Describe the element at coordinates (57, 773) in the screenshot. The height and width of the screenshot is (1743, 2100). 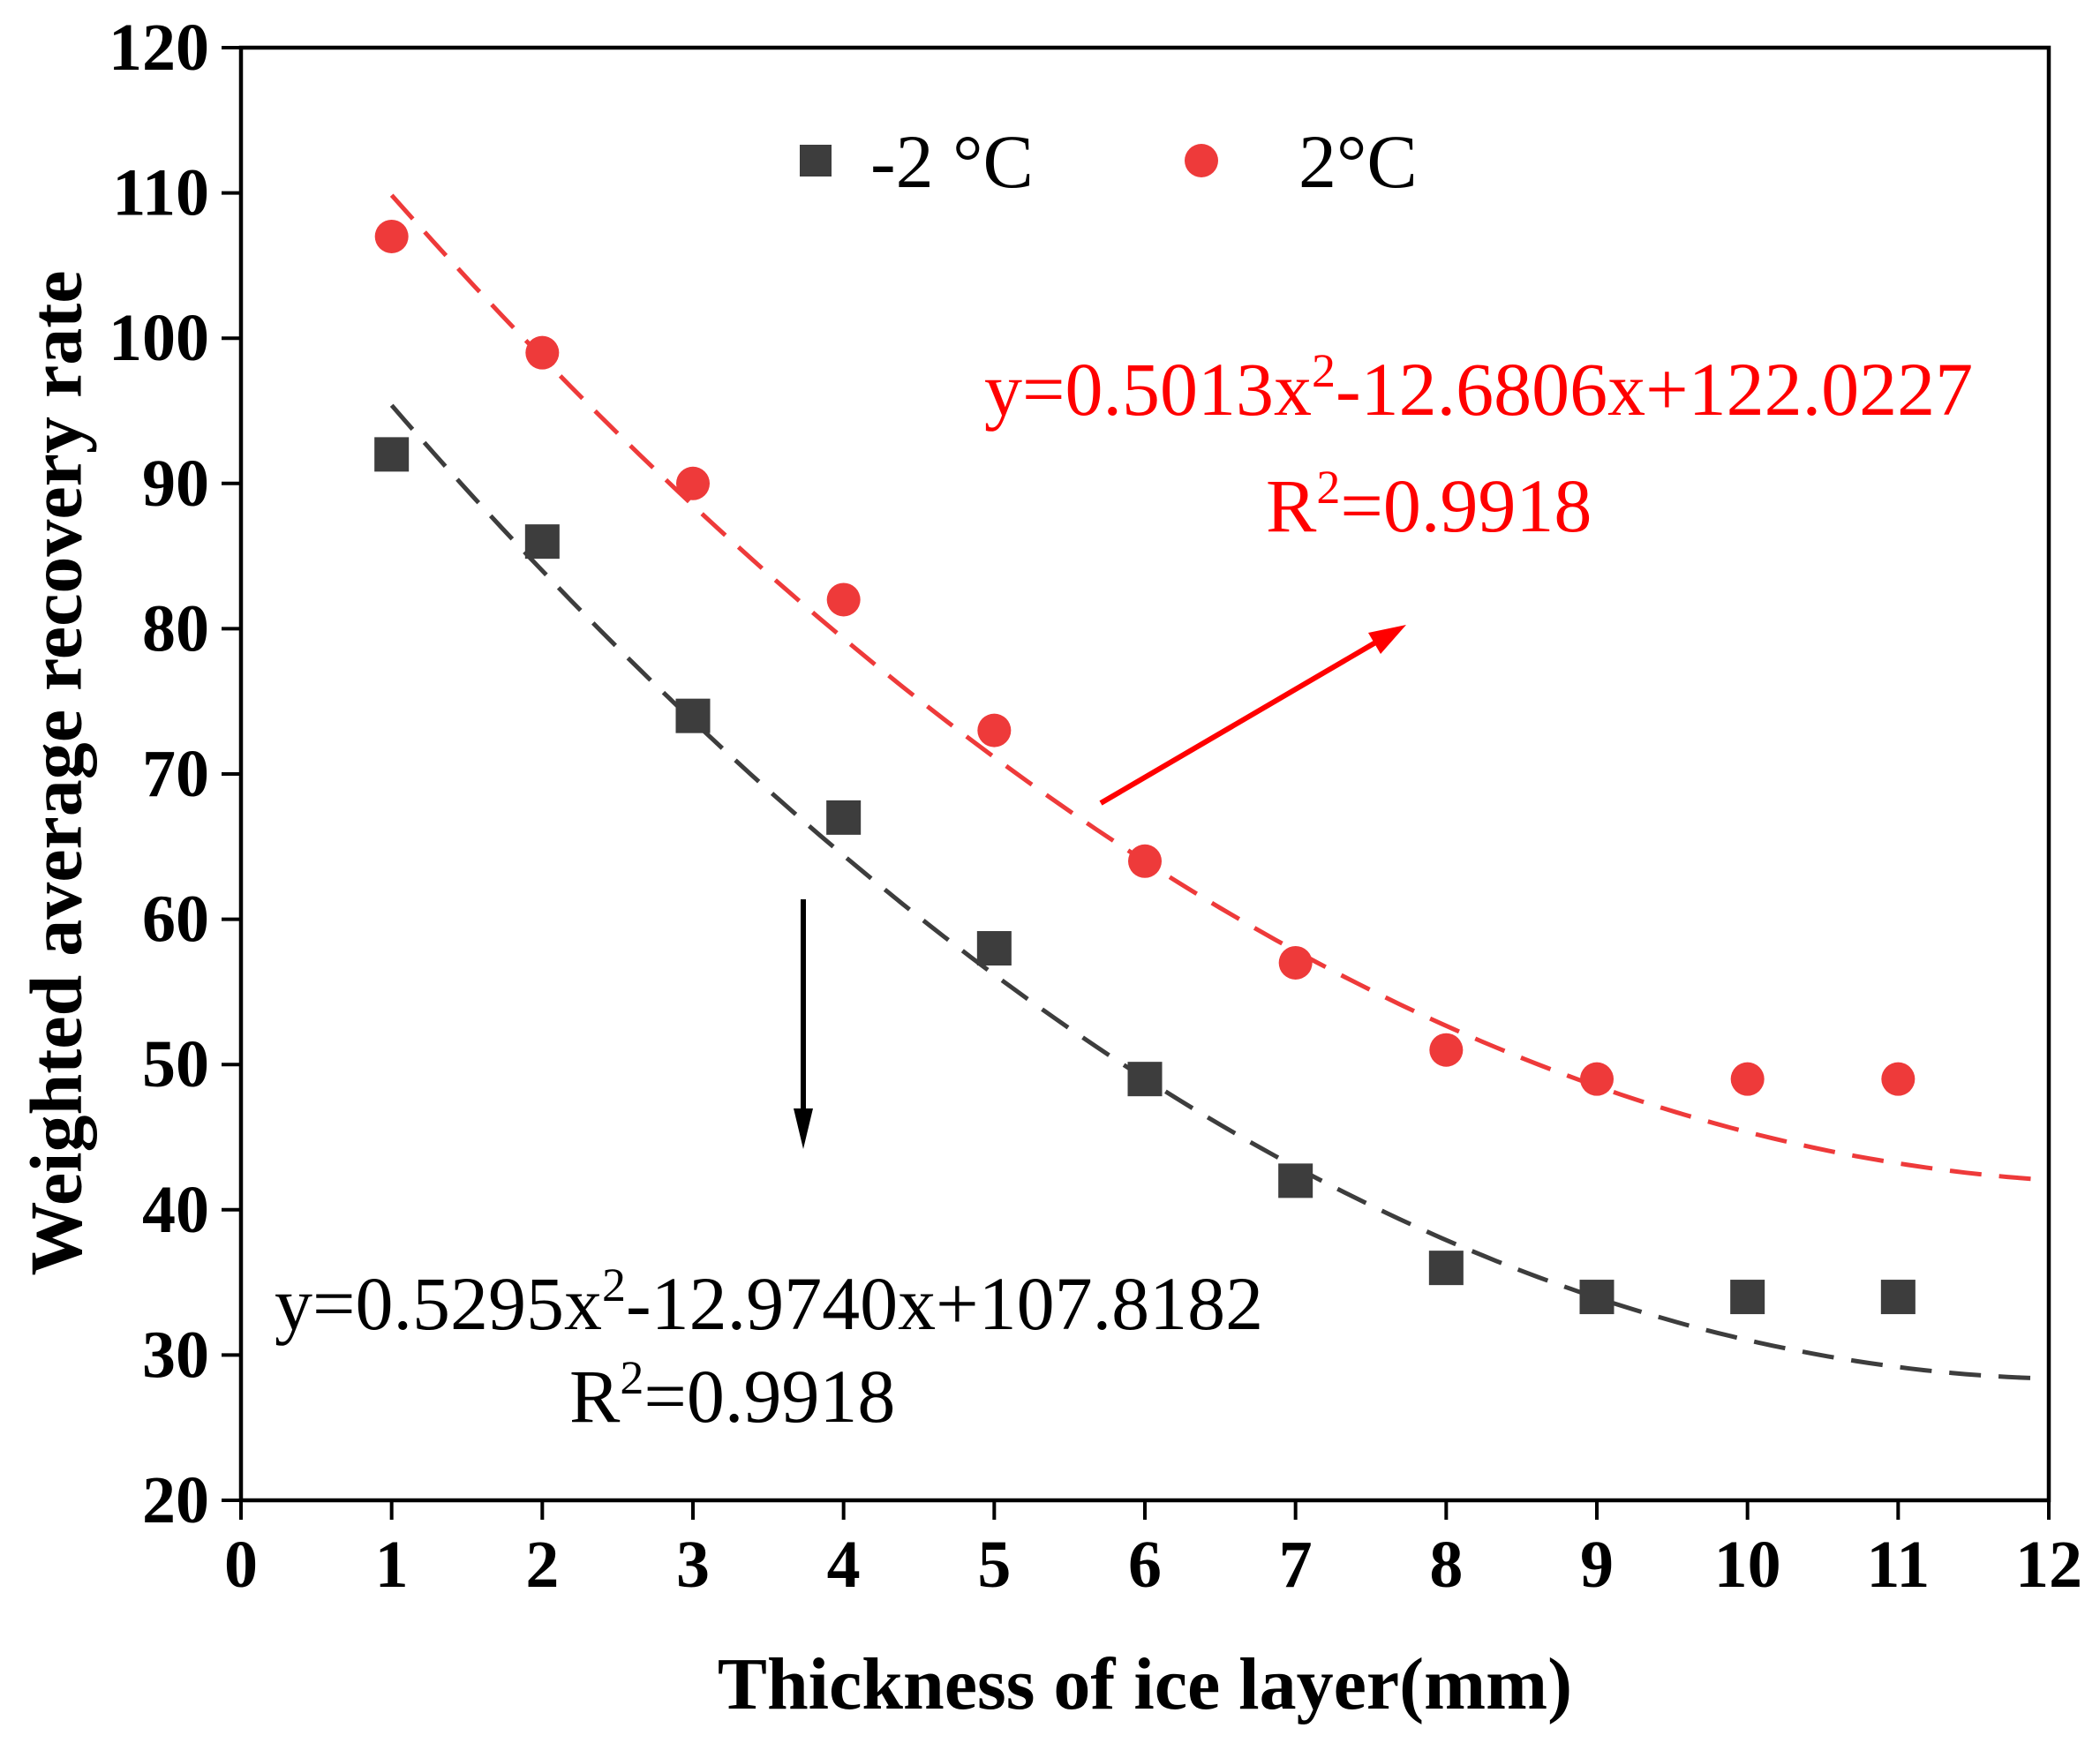
I see `y-axis-label: Weighted average recovery rate` at that location.